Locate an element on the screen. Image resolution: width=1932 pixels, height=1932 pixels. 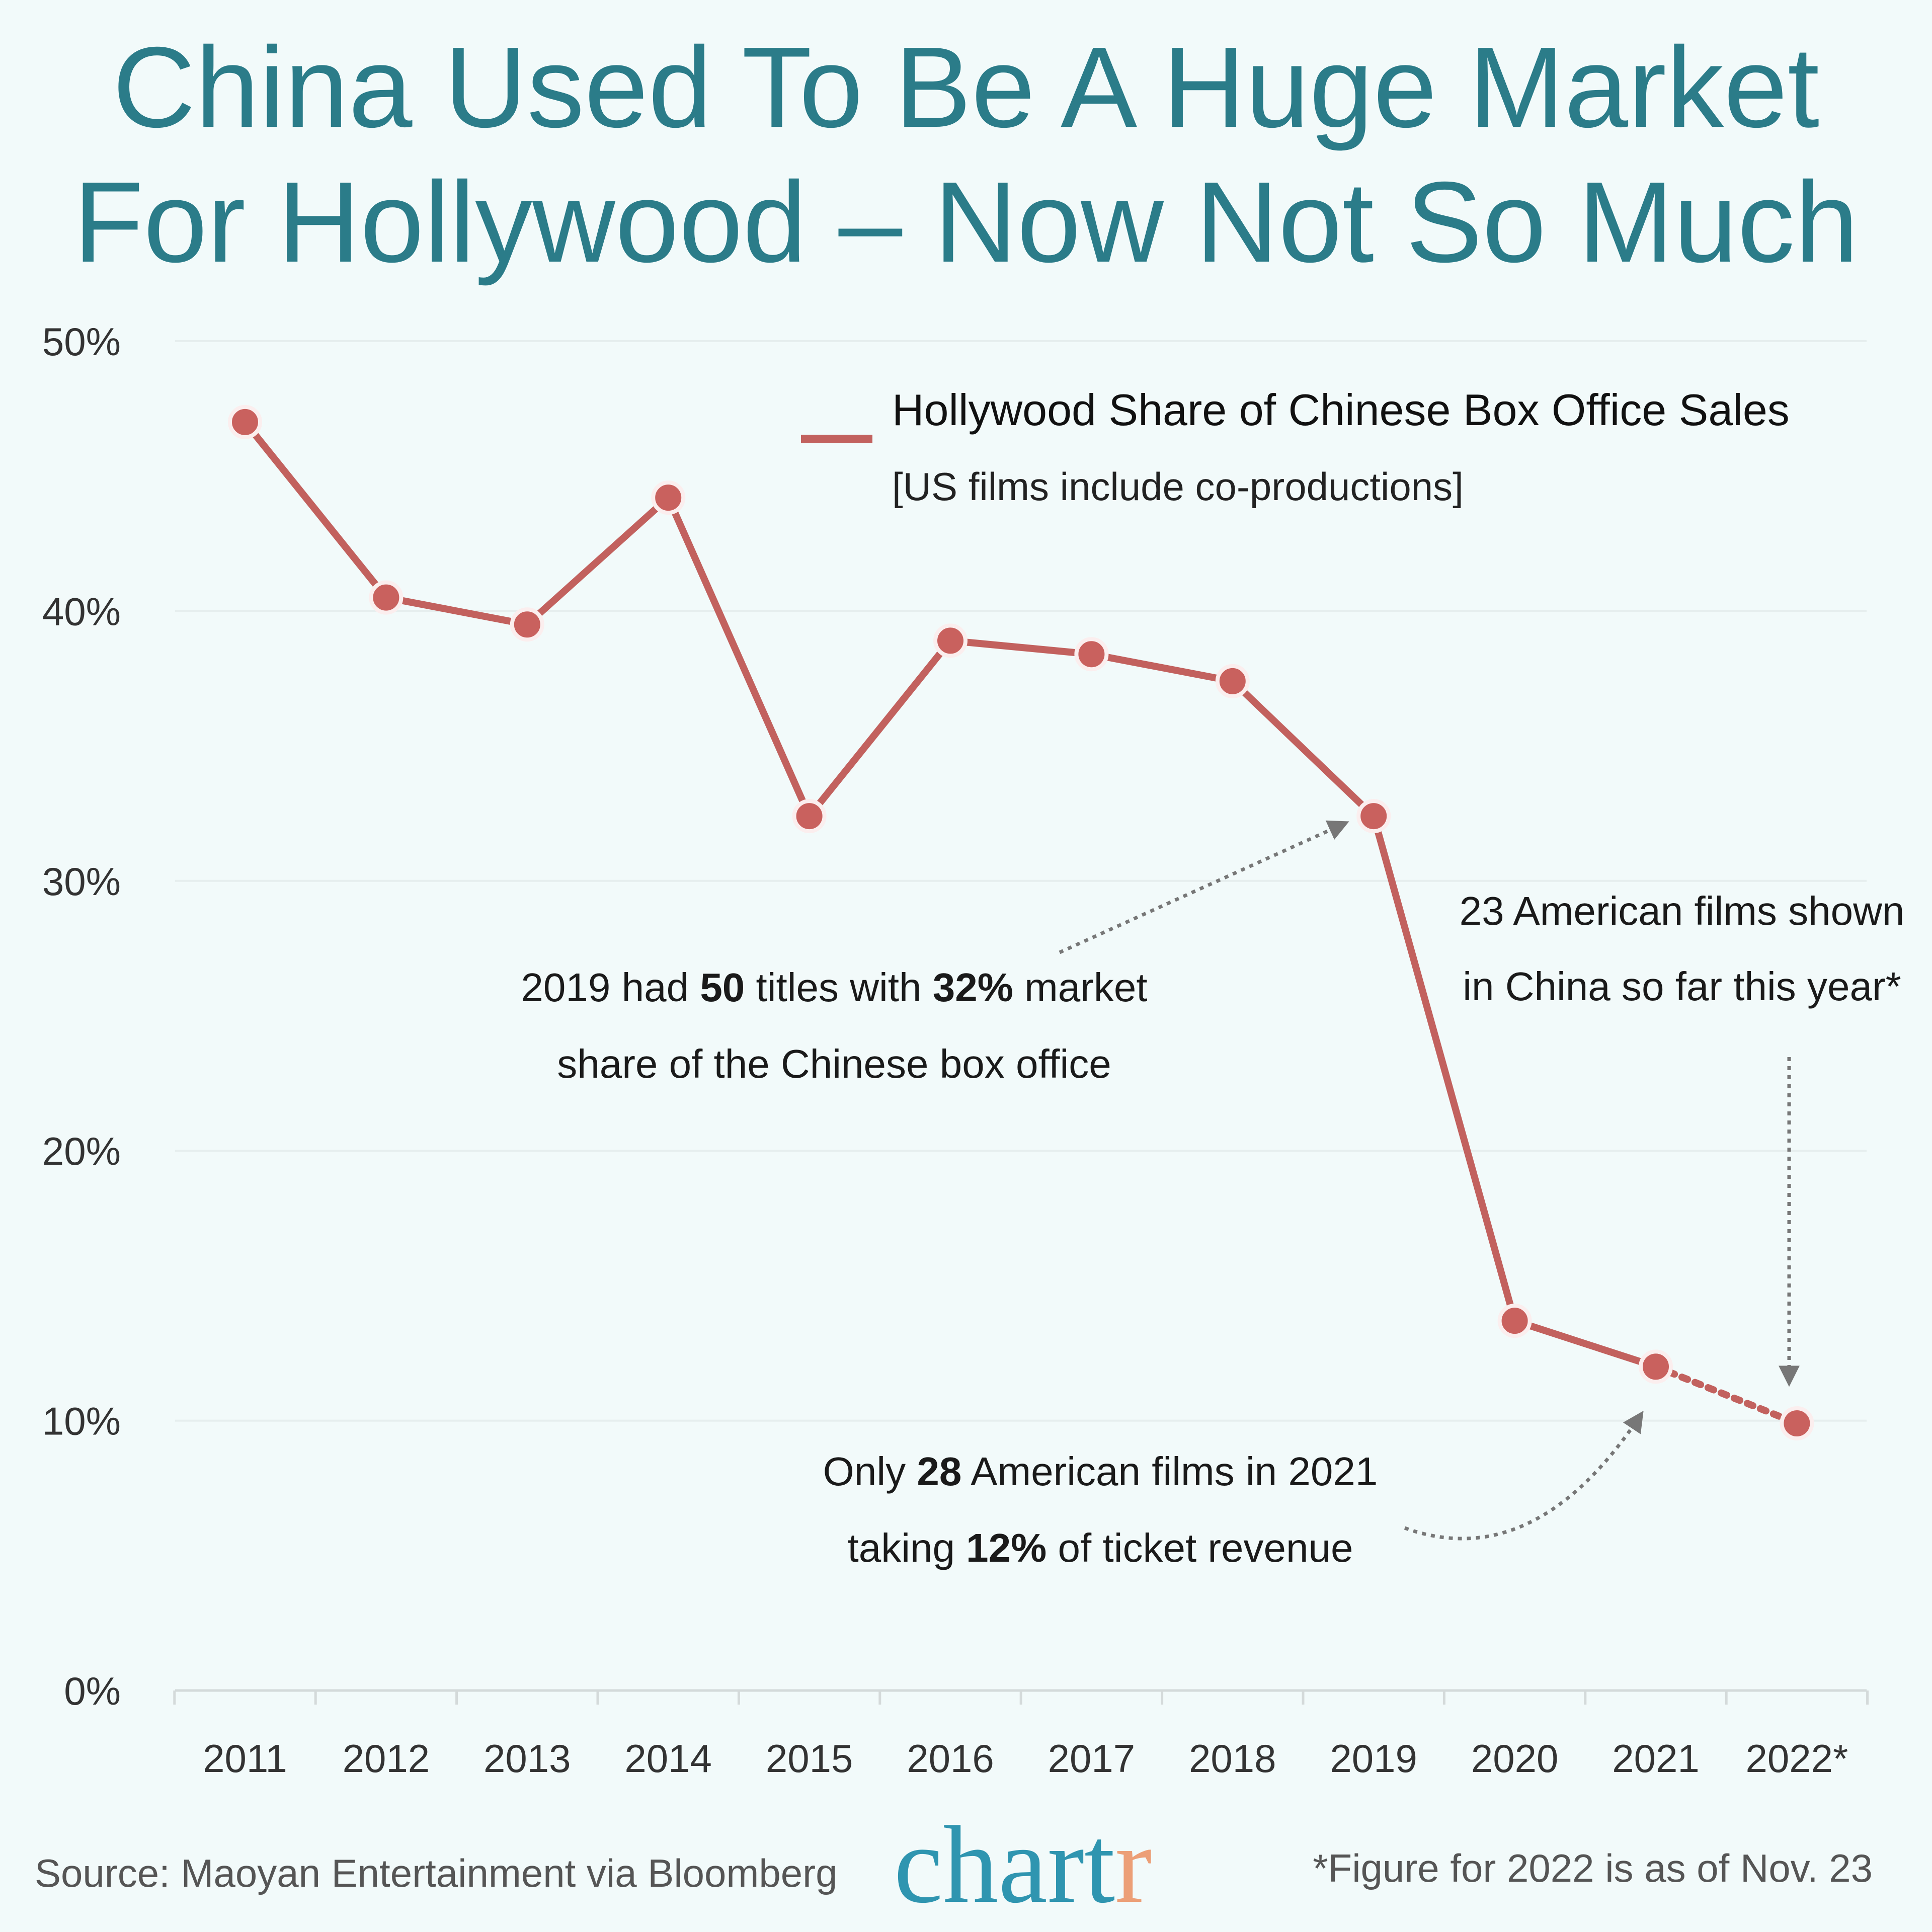
x-tick-label: 2016 is located at coordinates (950, 1759).